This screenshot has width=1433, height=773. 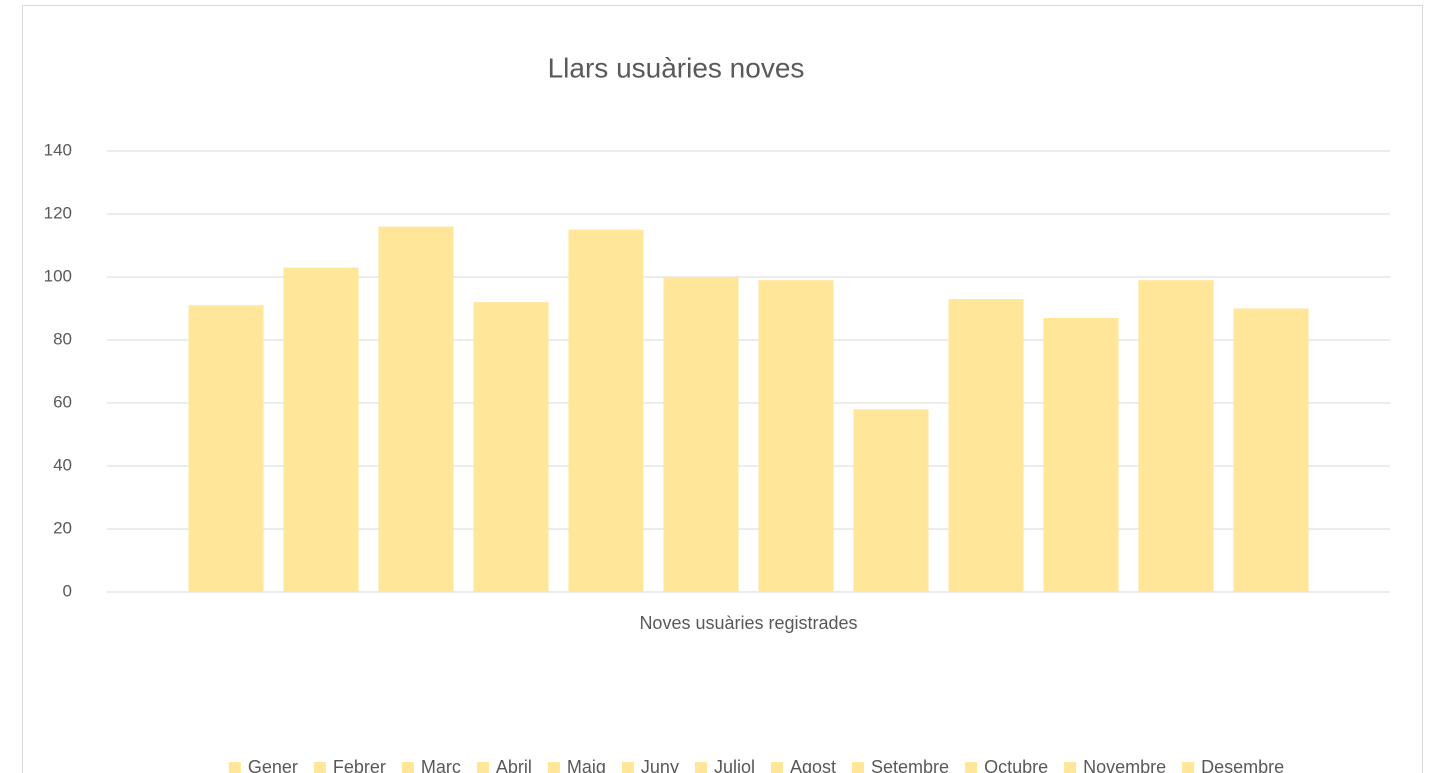 I want to click on y-tick-label: 40, so click(x=62, y=464).